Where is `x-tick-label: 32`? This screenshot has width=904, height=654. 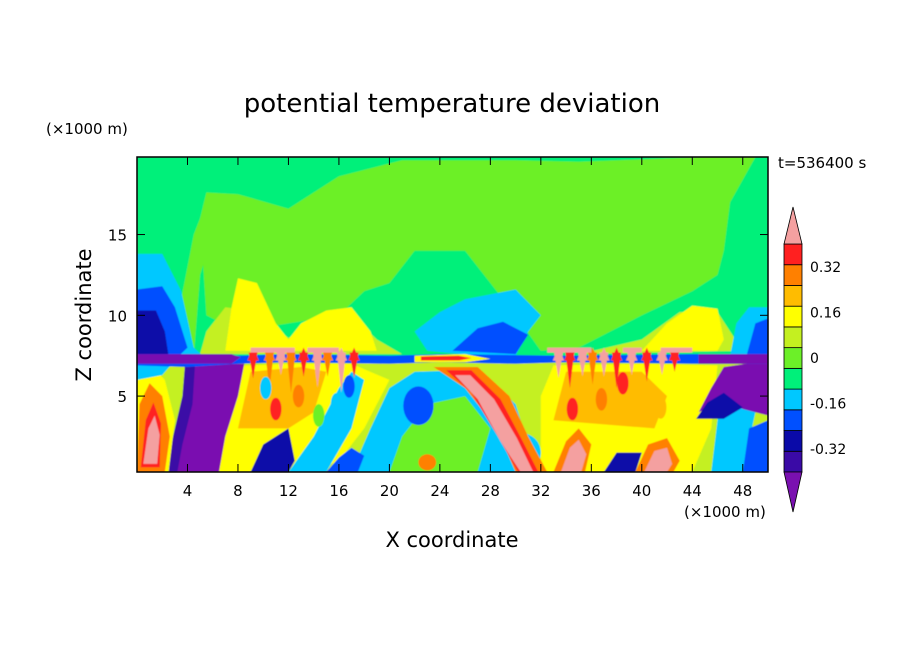
x-tick-label: 32 is located at coordinates (540, 491).